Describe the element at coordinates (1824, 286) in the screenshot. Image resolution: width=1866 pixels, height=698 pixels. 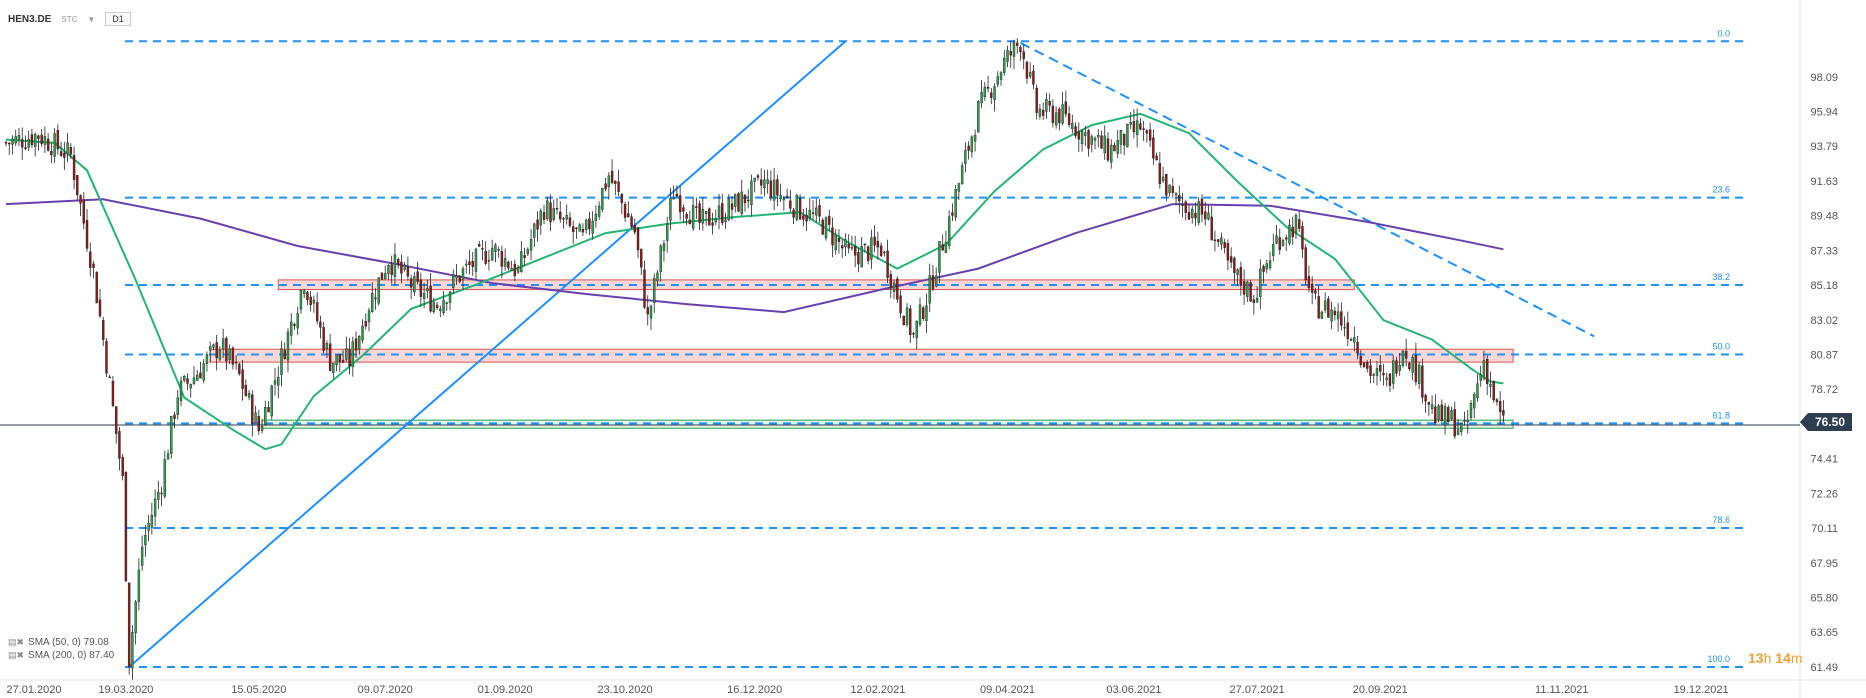
I see `y-tick-label: 85.18` at that location.